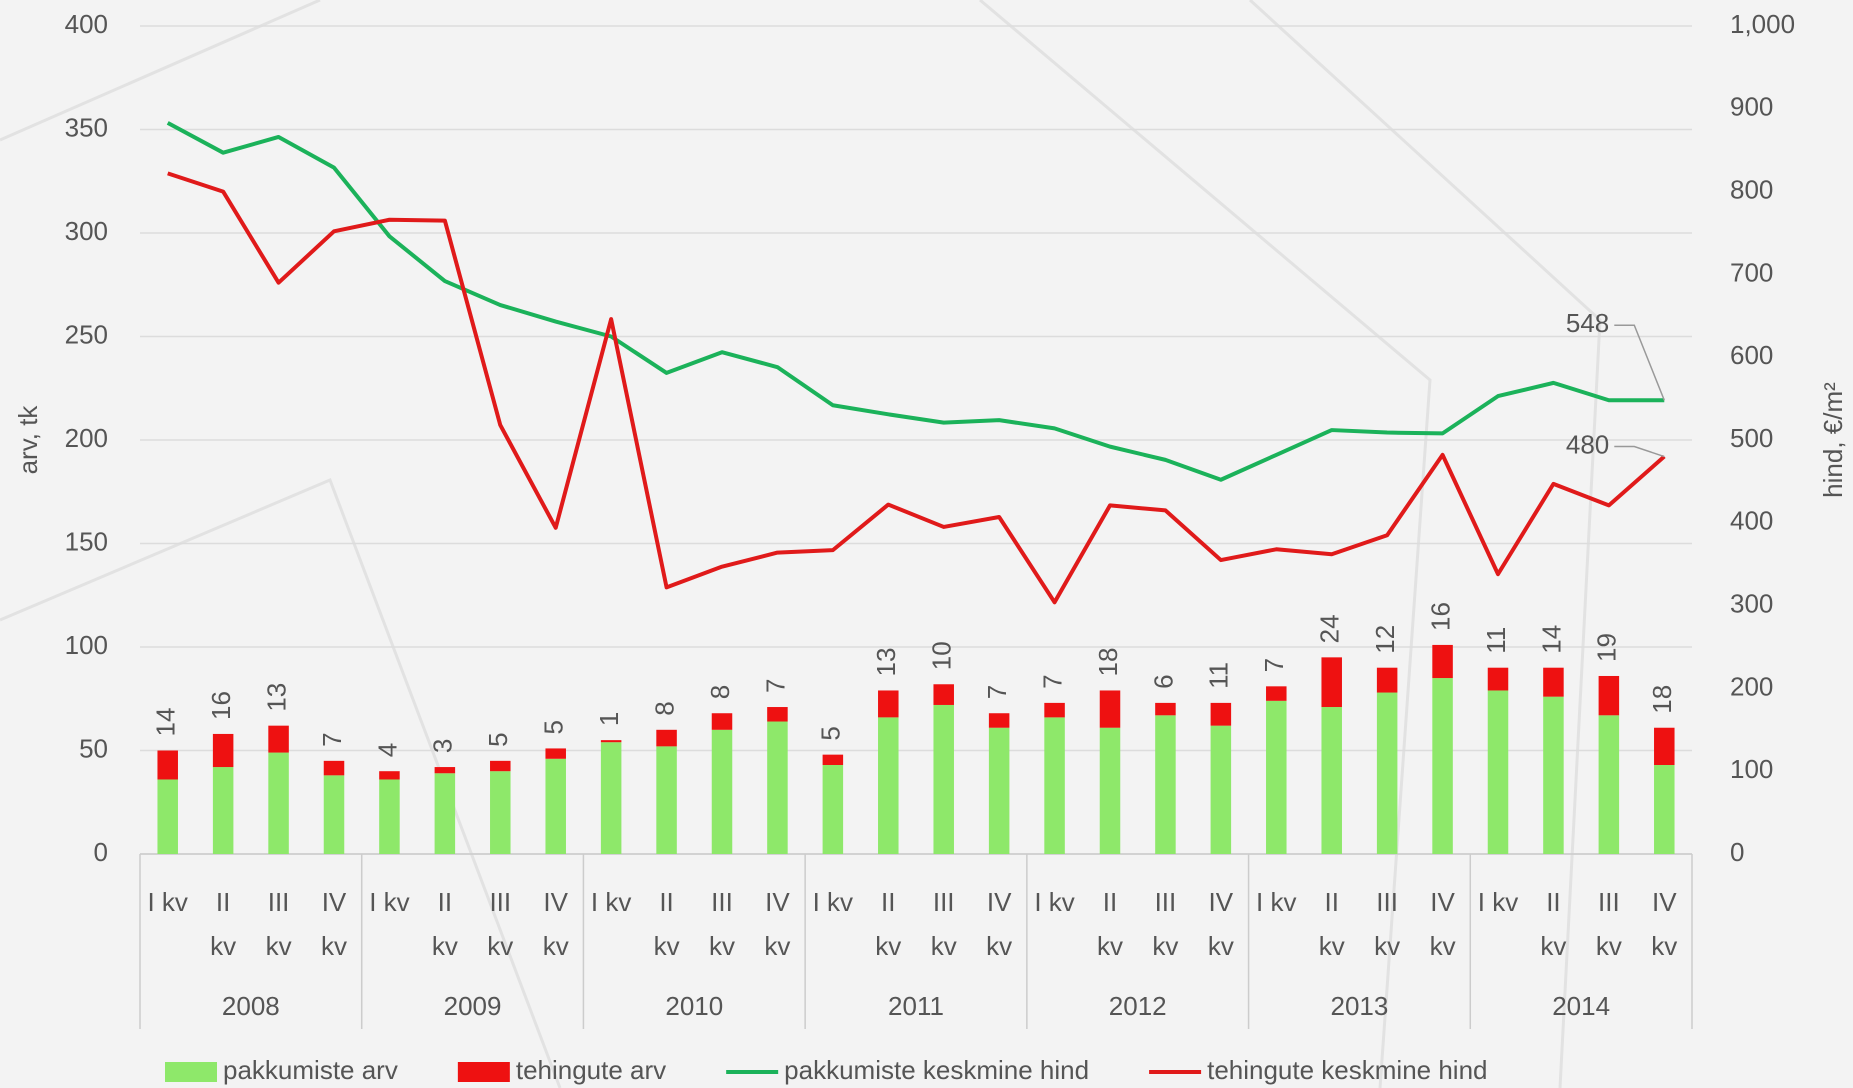  Describe the element at coordinates (694, 1006) in the screenshot. I see `group-label: 2010` at that location.